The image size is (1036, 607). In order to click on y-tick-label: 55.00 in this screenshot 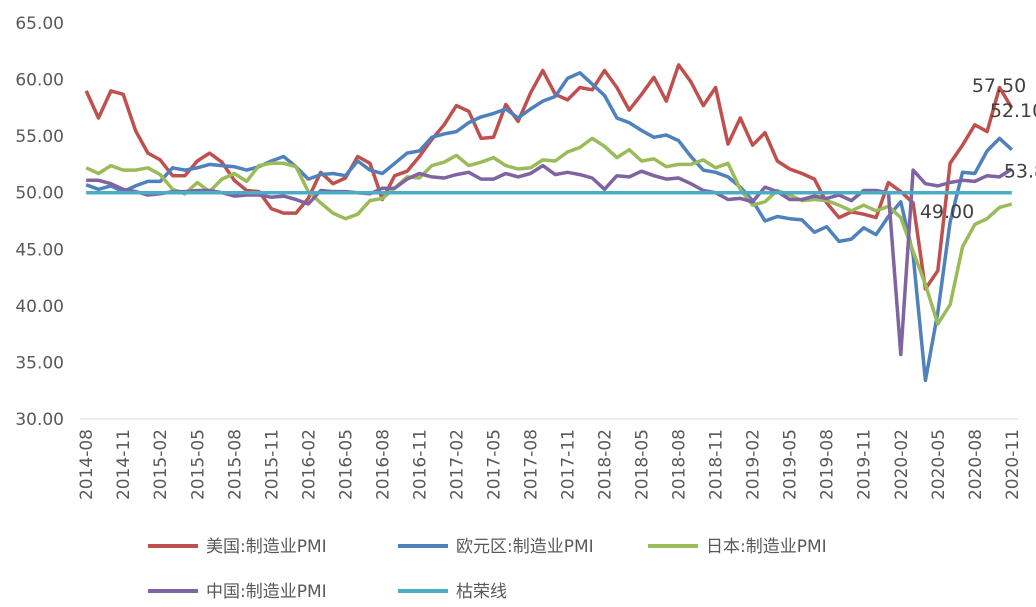, I will do `click(39, 137)`.